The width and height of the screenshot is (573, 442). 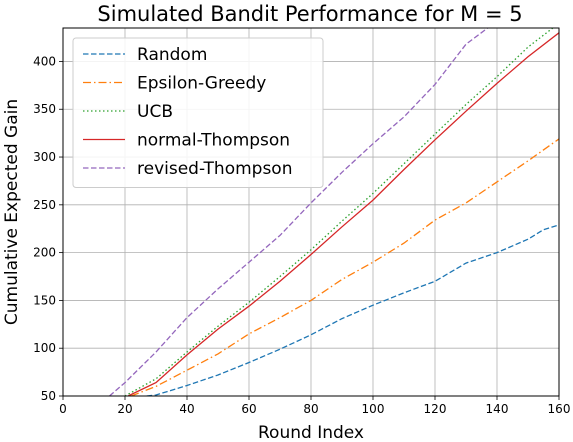 I want to click on x-tick-label: 0, so click(x=63, y=409).